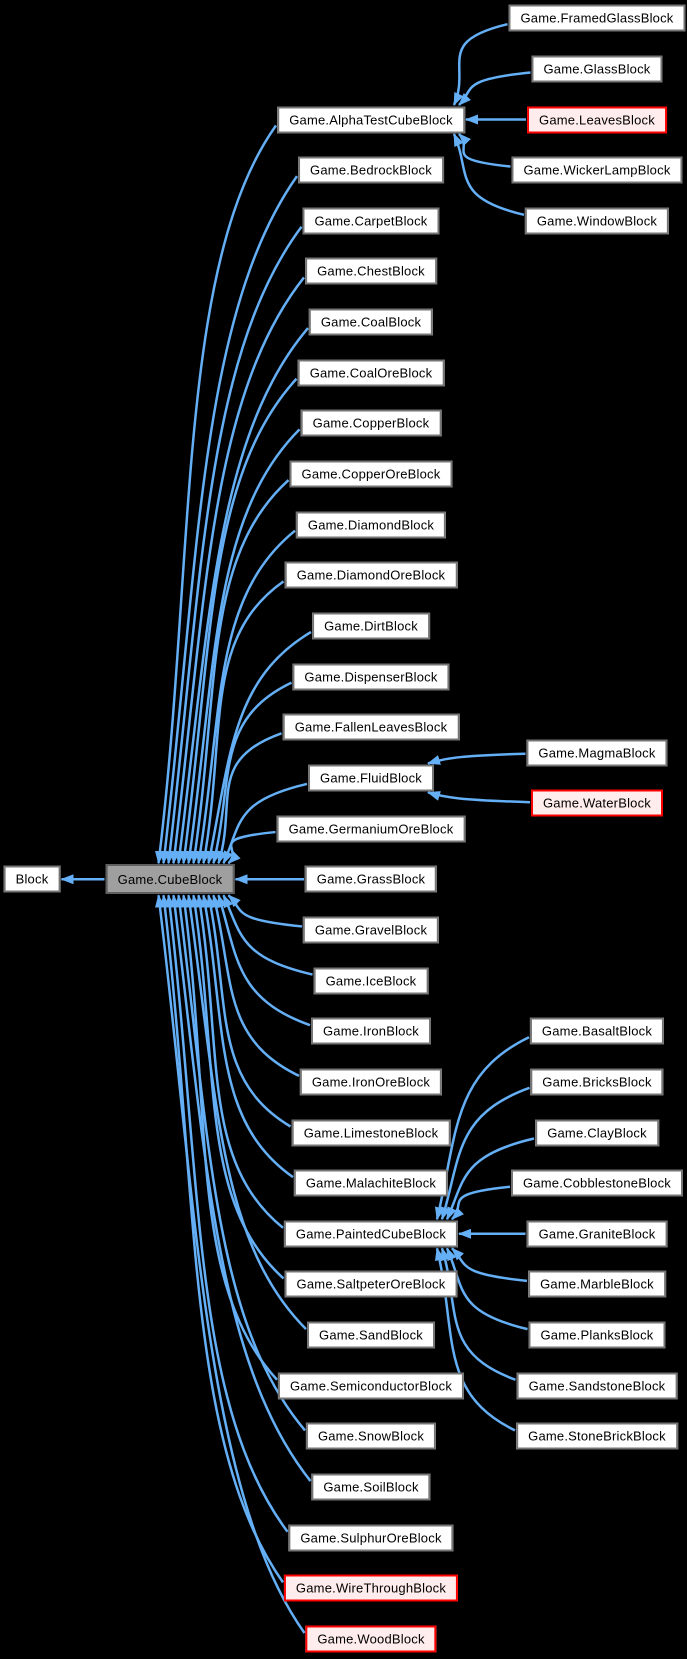 The width and height of the screenshot is (687, 1659). What do you see at coordinates (371, 221) in the screenshot?
I see `class-node: Game.CarpetBlock` at bounding box center [371, 221].